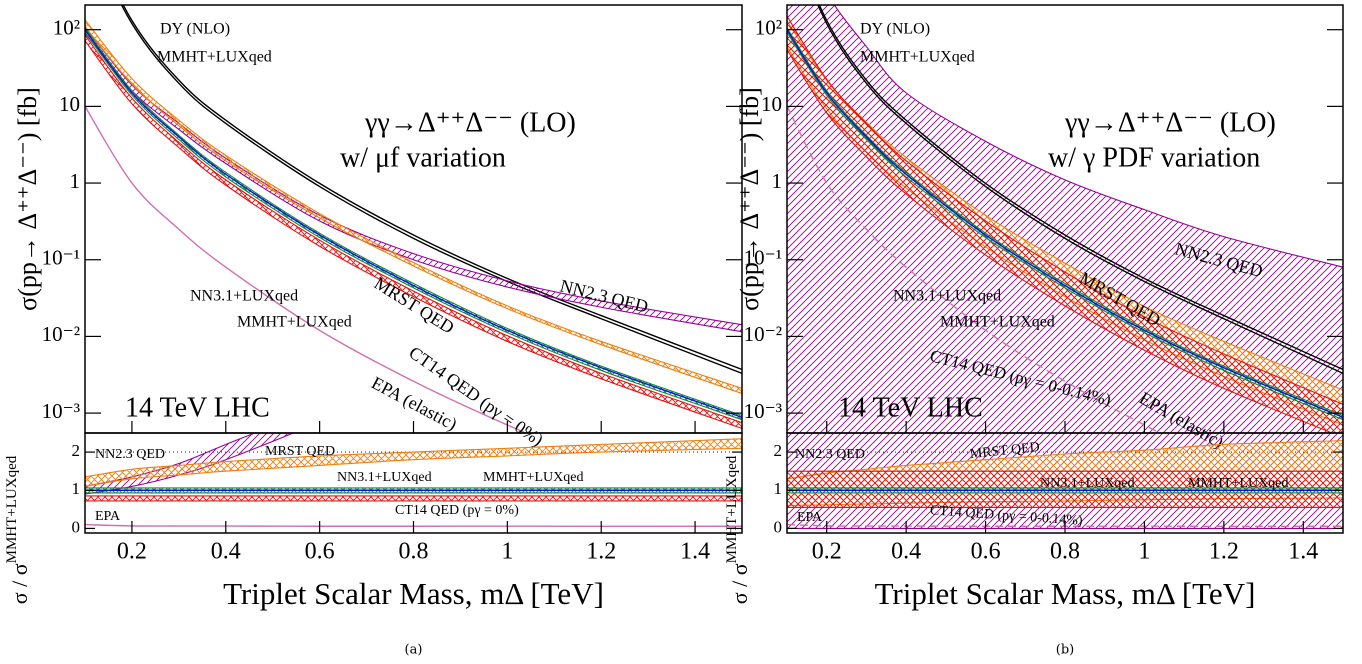  Describe the element at coordinates (1154, 157) in the screenshot. I see `annotation: w/ γ PDF variation` at that location.